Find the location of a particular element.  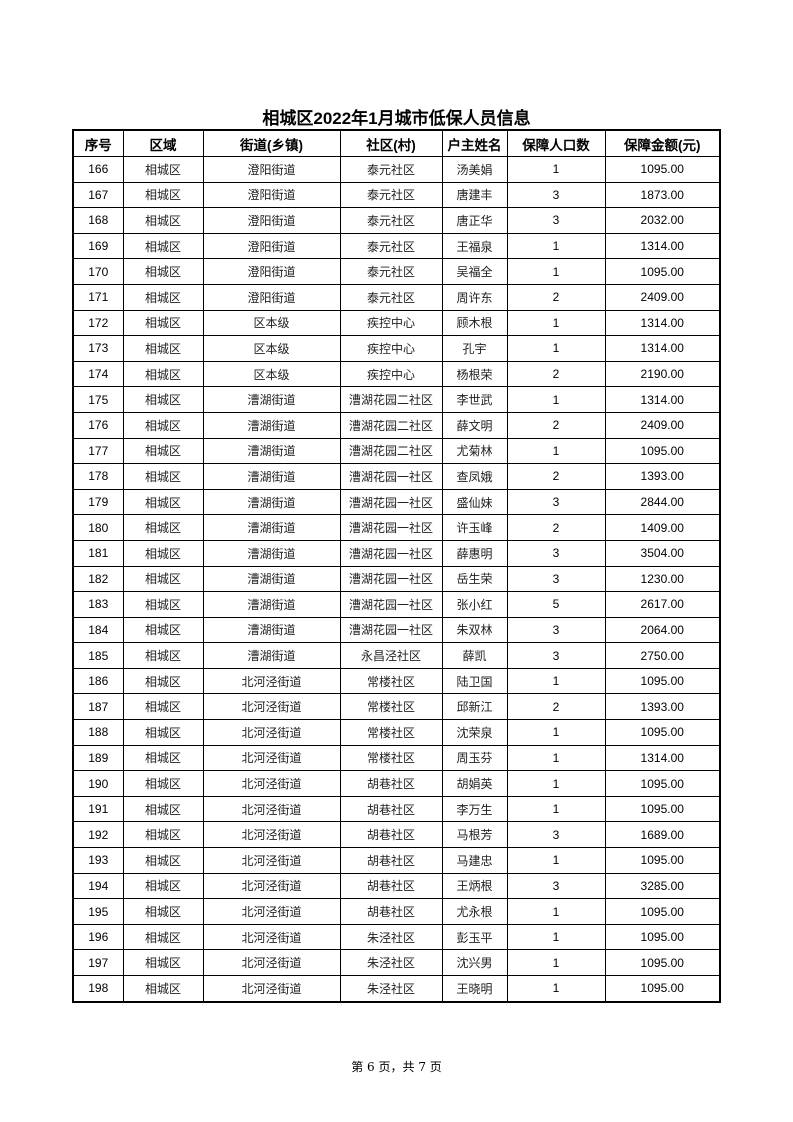

table-row: 194 相城区 北河泾街道 胡巷社区 王炳根 3 3285.00 is located at coordinates (396, 886).